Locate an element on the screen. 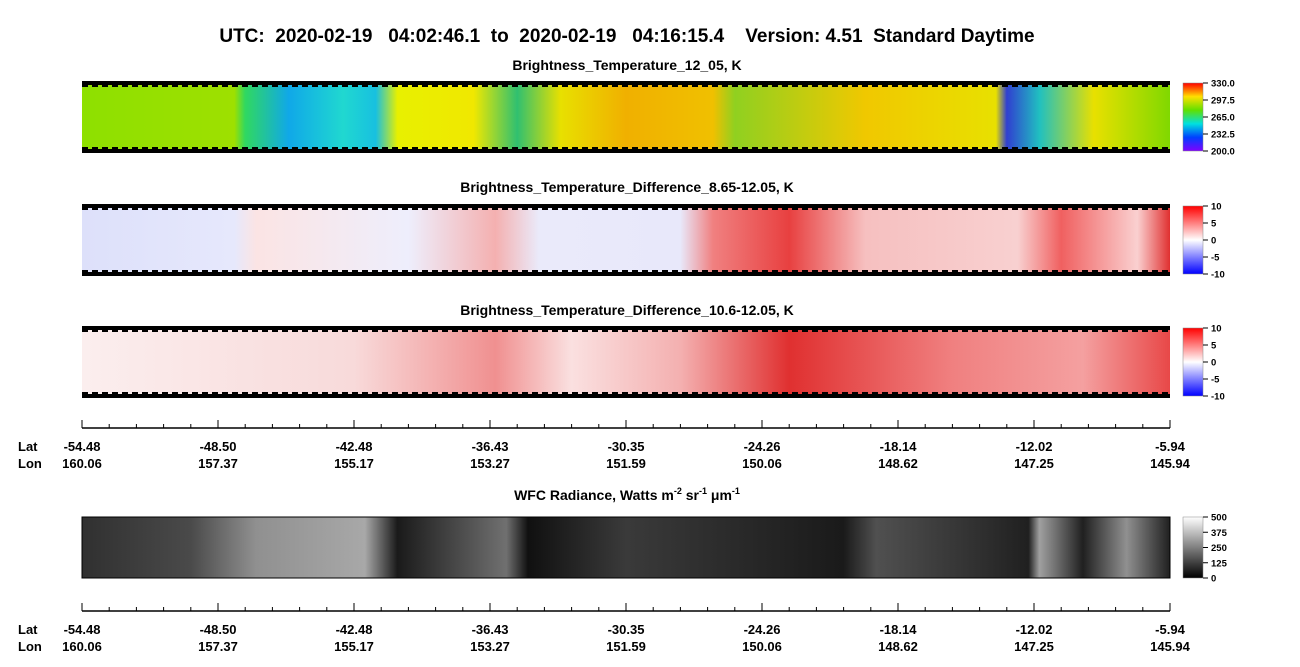  panel-title: Brightness_Temperature_12_05, K is located at coordinates (626, 65).